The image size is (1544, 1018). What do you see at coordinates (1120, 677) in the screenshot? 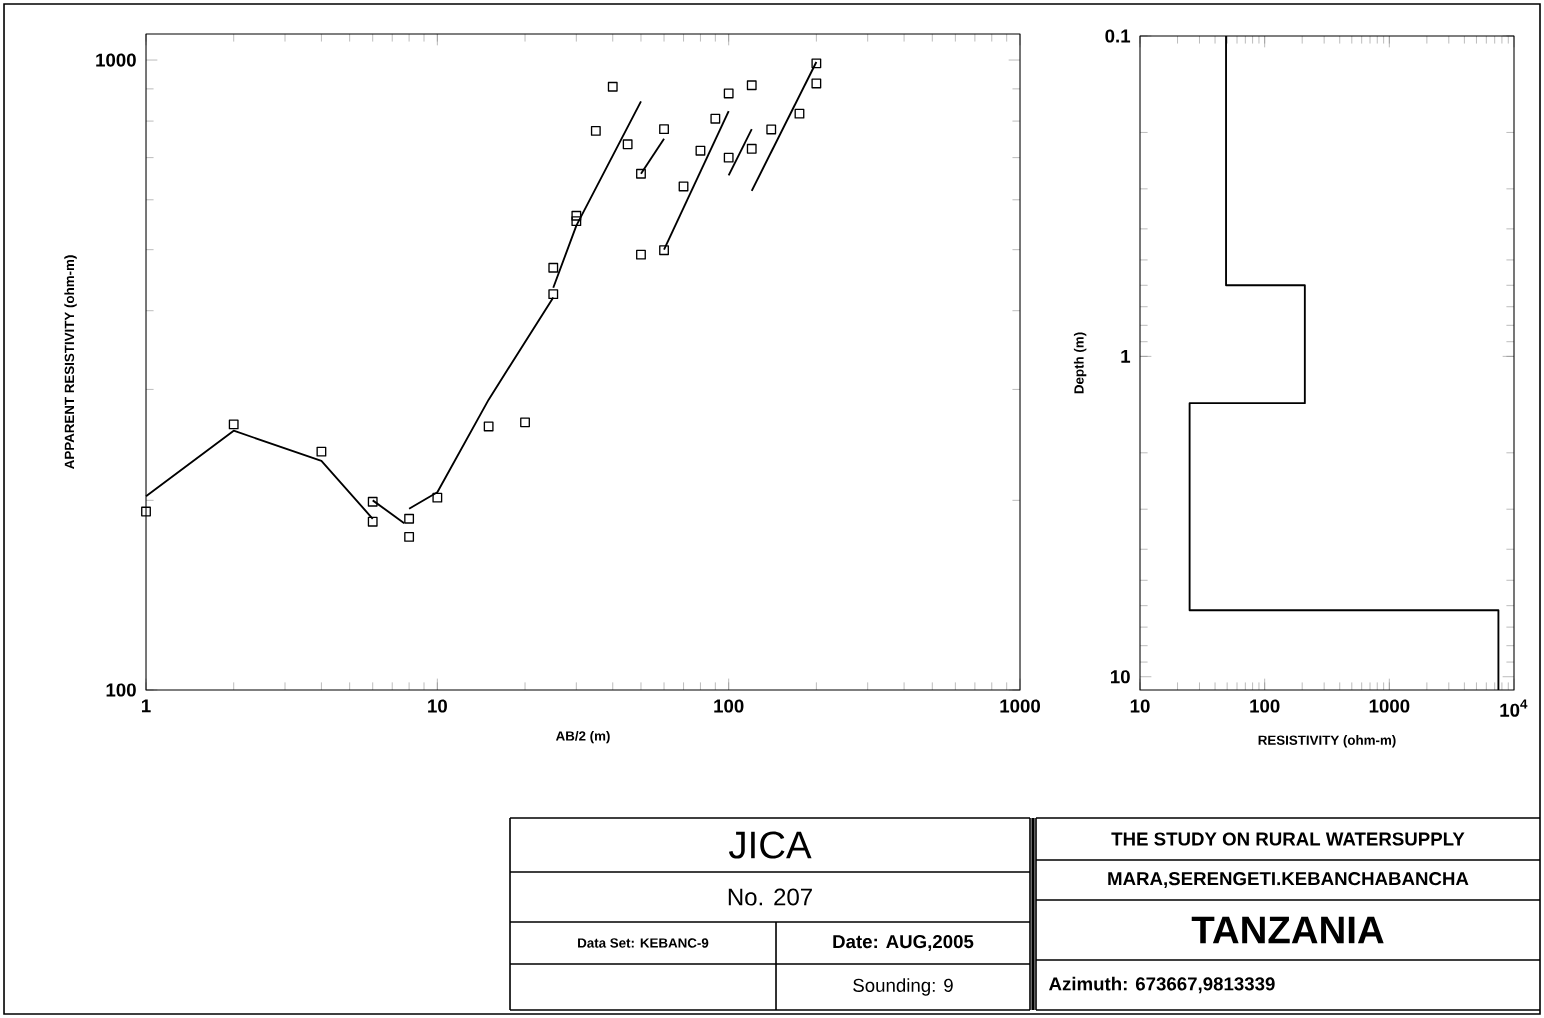
I see `y-tick-label: 10` at bounding box center [1120, 677].